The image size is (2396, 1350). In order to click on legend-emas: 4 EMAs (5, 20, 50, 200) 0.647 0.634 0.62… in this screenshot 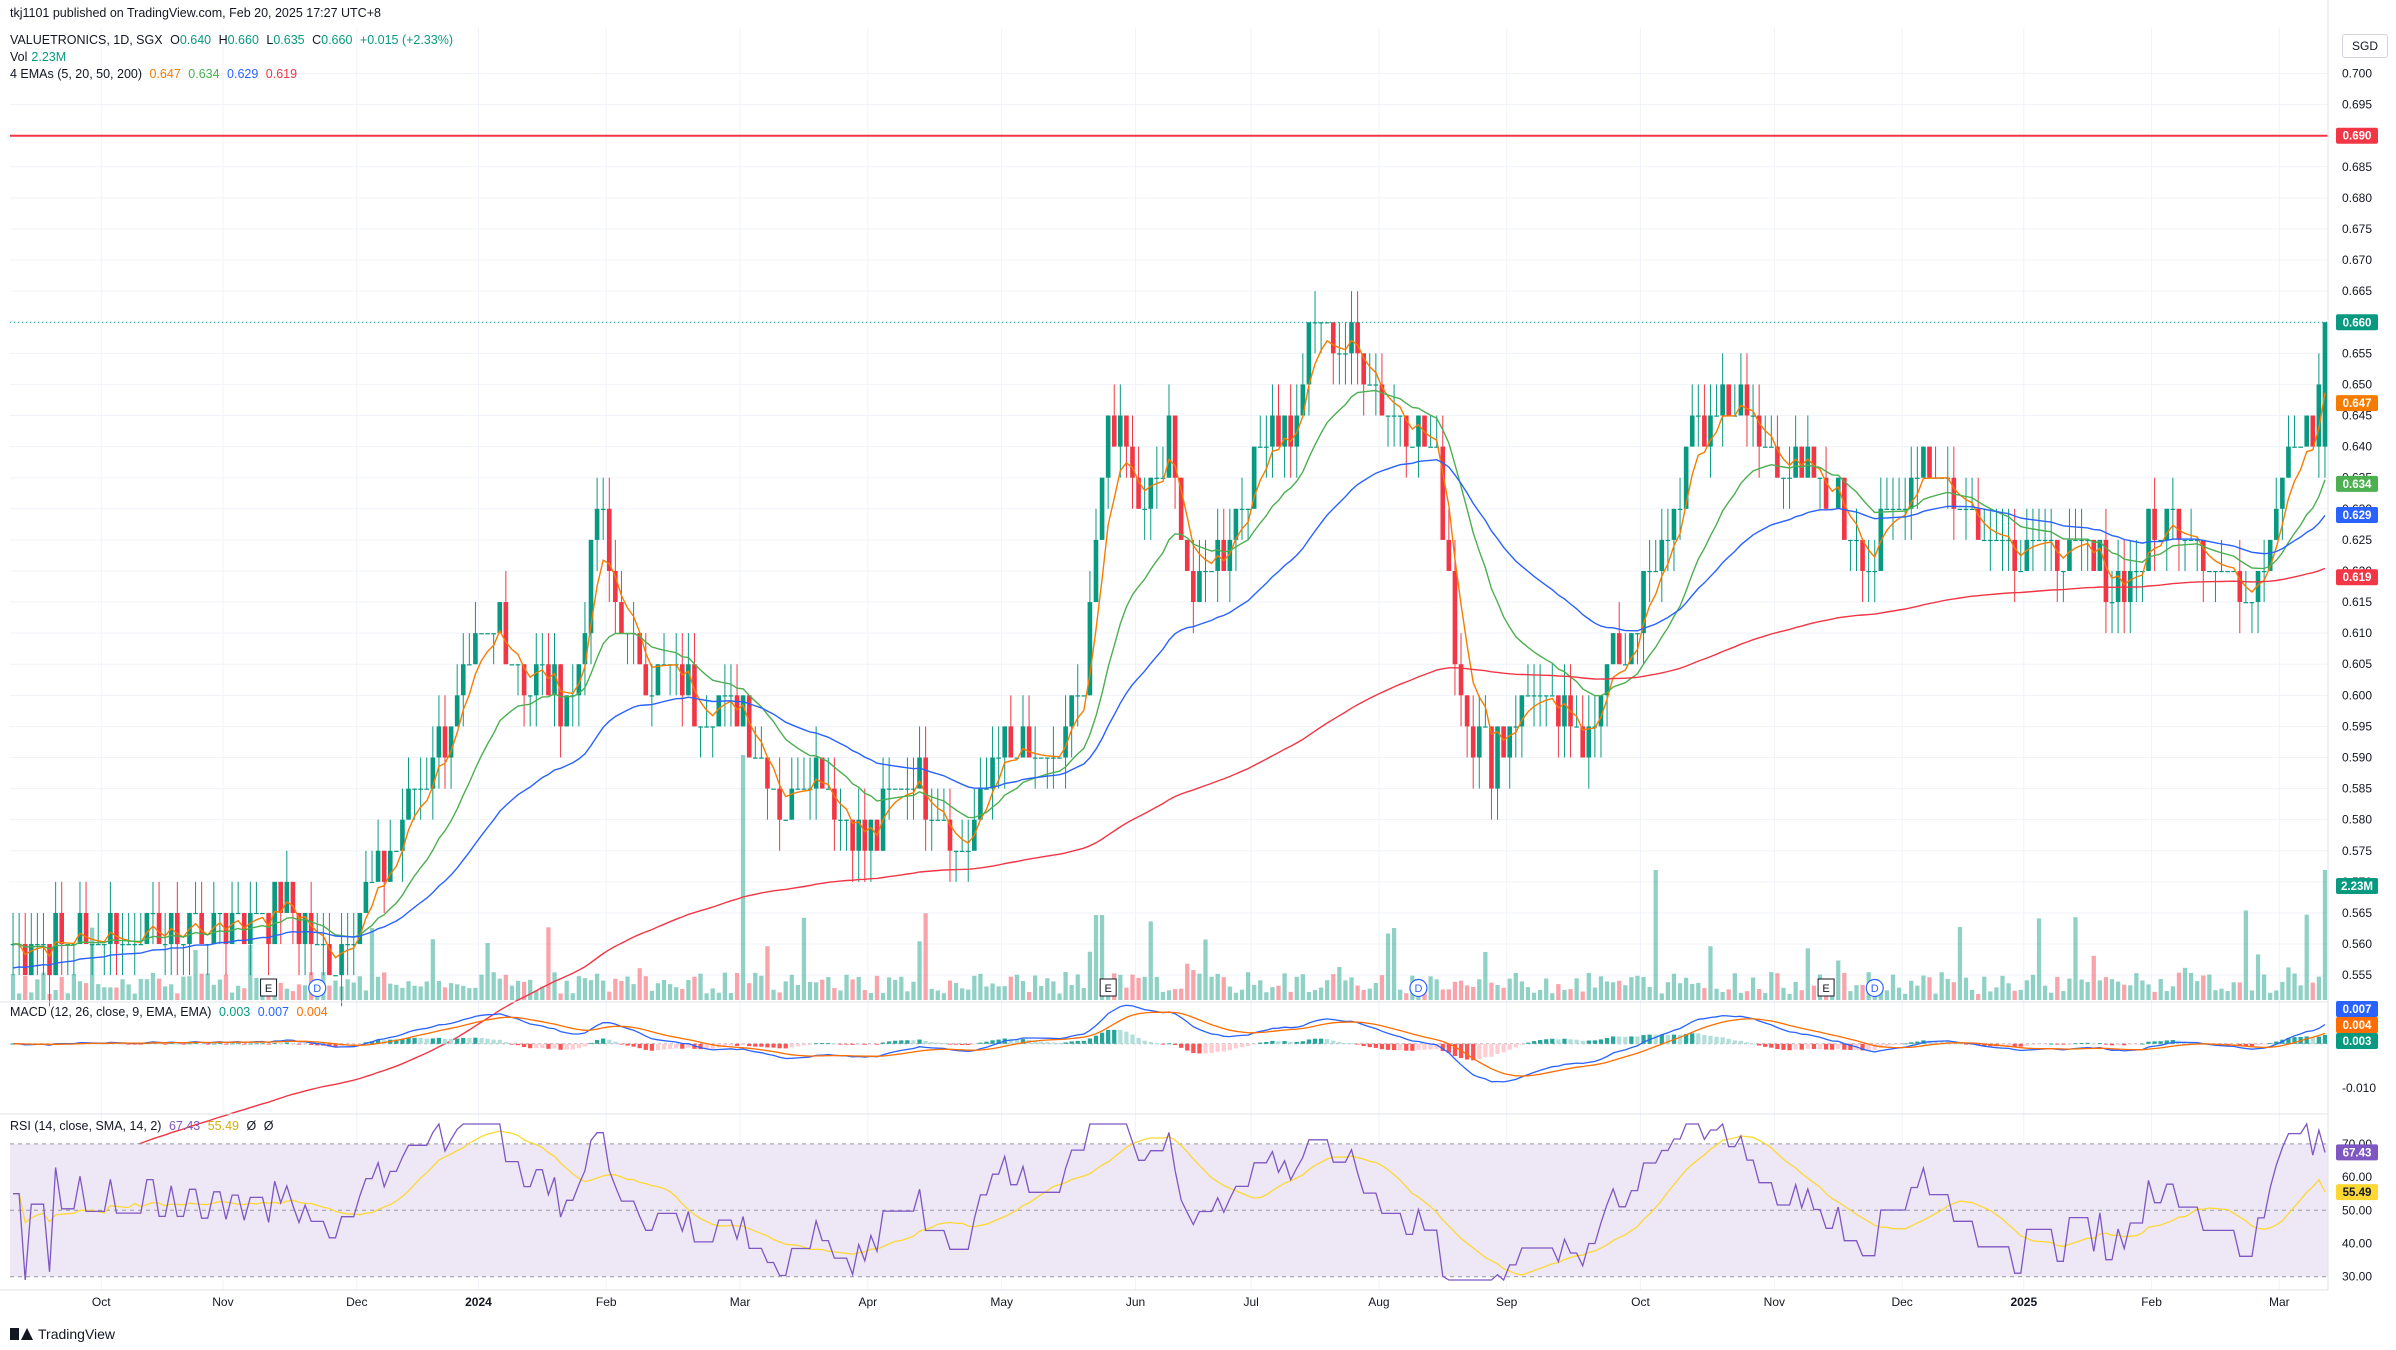, I will do `click(154, 74)`.